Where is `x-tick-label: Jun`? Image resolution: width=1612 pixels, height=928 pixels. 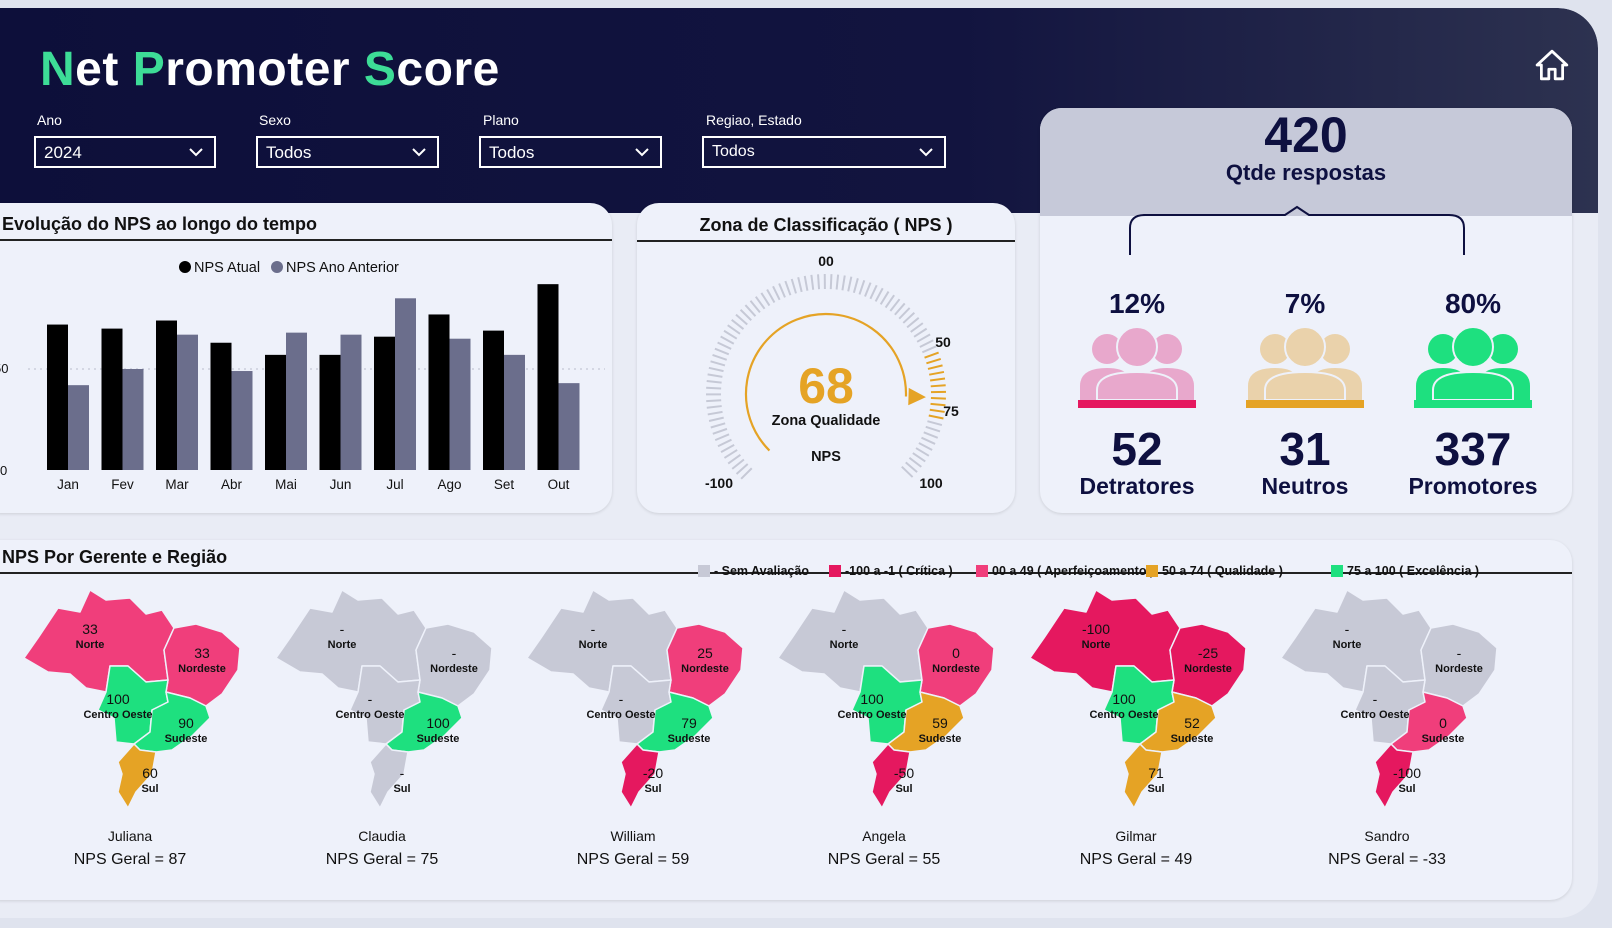 x-tick-label: Jun is located at coordinates (341, 484).